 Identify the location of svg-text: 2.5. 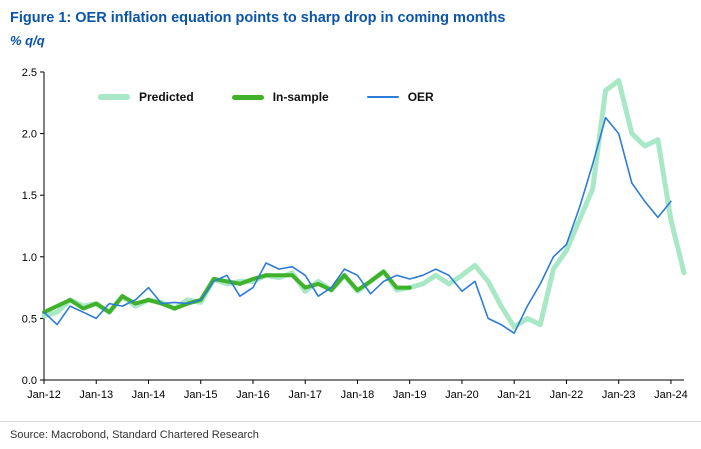
(29, 73).